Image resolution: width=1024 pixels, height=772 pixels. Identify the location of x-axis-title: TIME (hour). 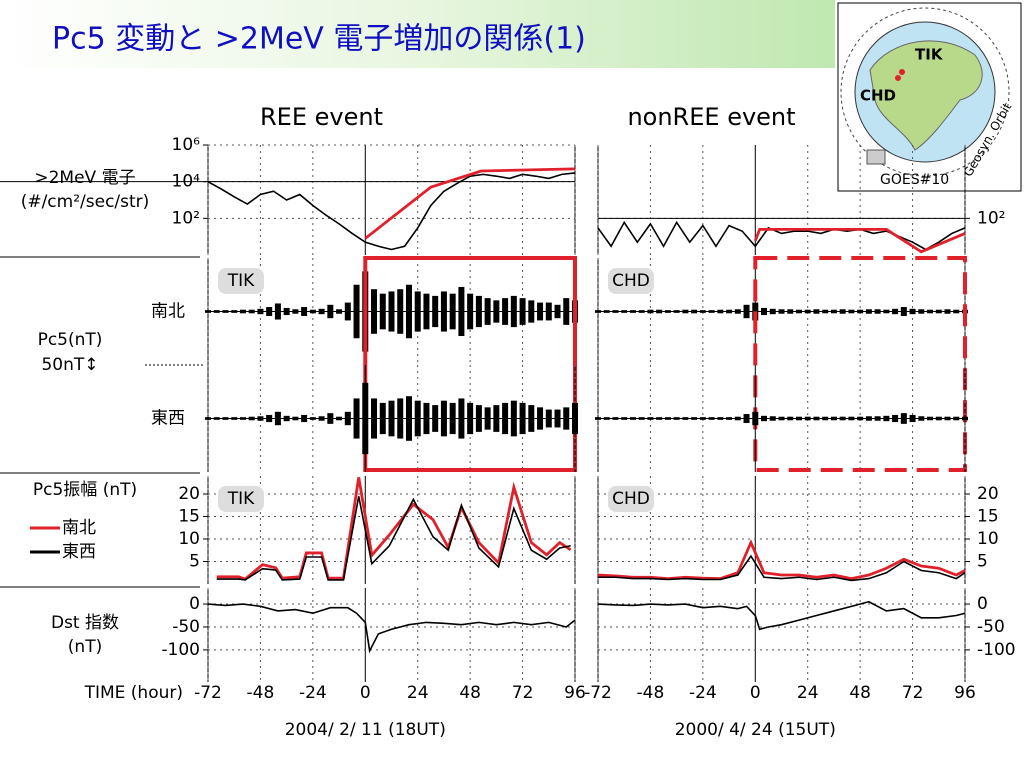
(133, 693).